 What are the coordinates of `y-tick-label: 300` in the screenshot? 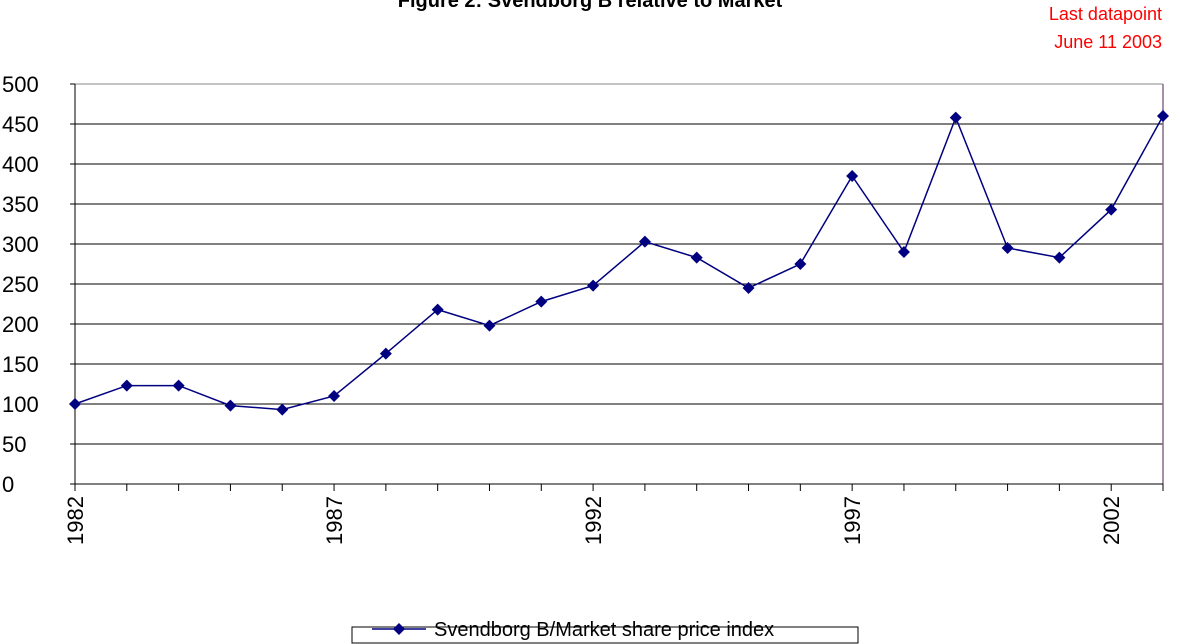 It's located at (20, 244).